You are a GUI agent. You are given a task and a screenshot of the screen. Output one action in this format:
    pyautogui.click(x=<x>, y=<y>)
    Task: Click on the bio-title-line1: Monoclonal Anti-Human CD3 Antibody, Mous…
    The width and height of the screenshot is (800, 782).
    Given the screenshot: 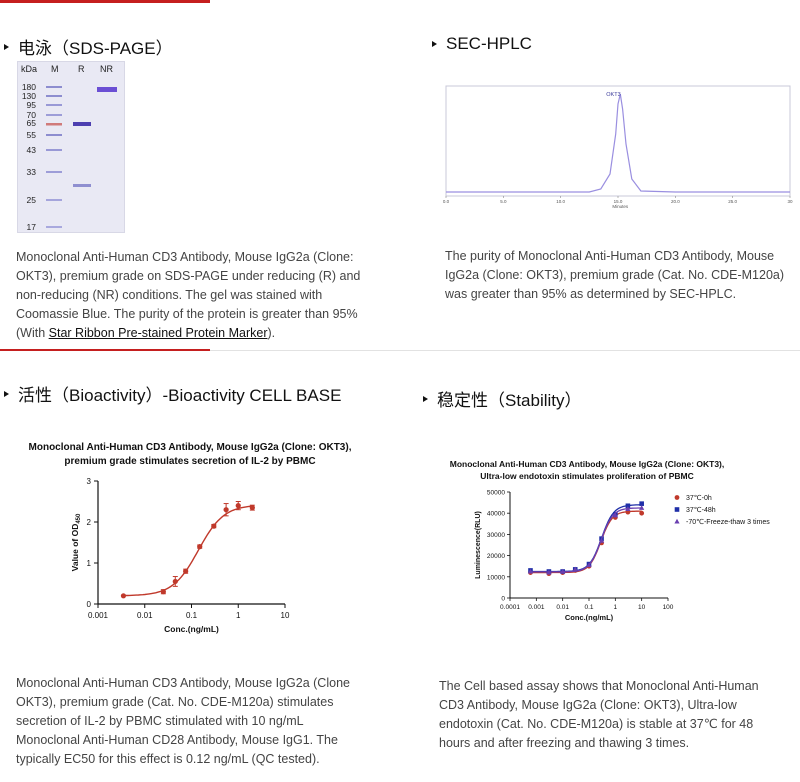 What is the action you would take?
    pyautogui.click(x=190, y=447)
    